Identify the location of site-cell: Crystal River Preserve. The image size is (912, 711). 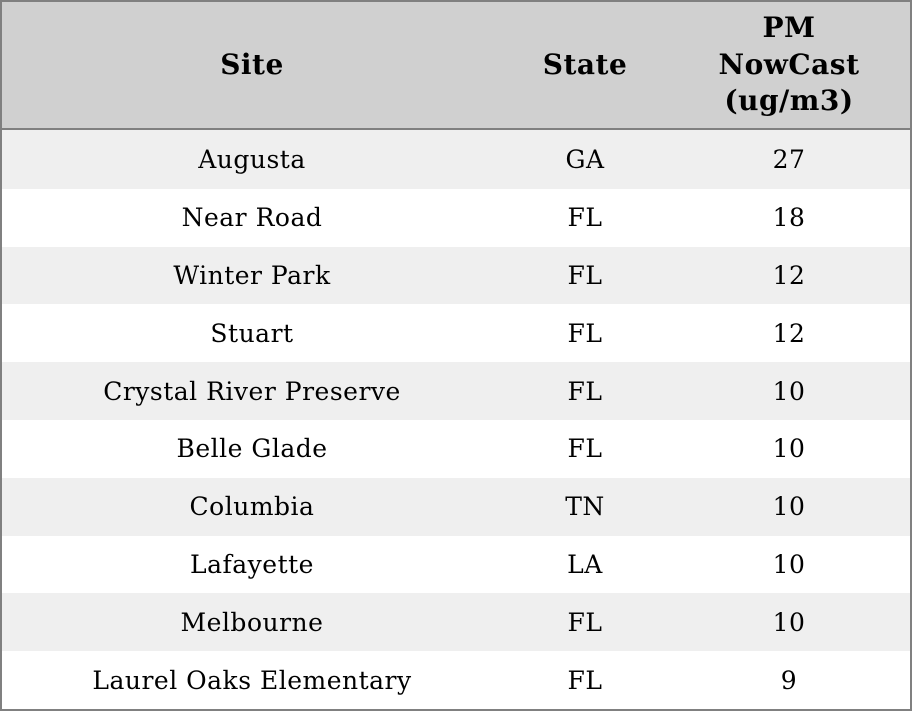
(252, 391).